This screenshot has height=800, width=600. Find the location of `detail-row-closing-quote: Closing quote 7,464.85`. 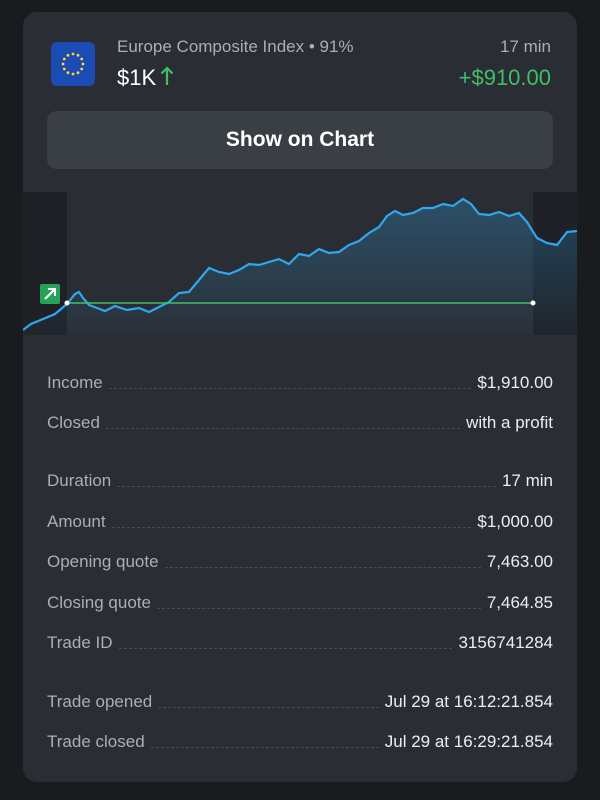

detail-row-closing-quote: Closing quote 7,464.85 is located at coordinates (300, 600).